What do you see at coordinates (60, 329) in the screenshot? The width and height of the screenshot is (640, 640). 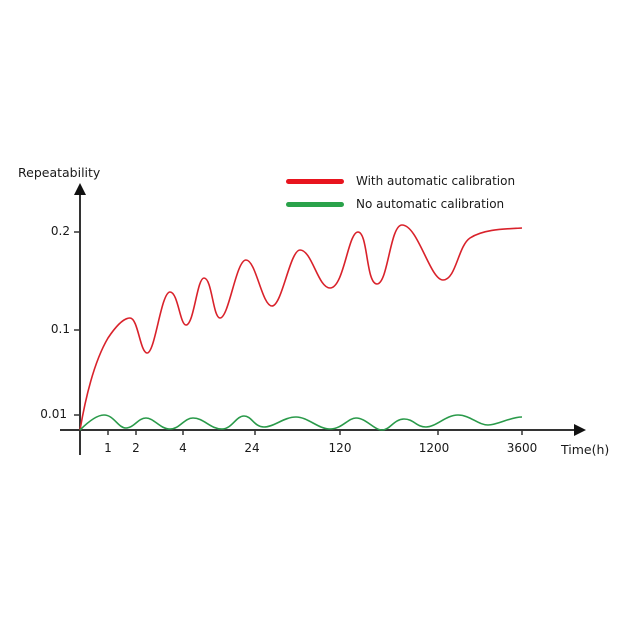 I see `y-tick-label: 0.1` at bounding box center [60, 329].